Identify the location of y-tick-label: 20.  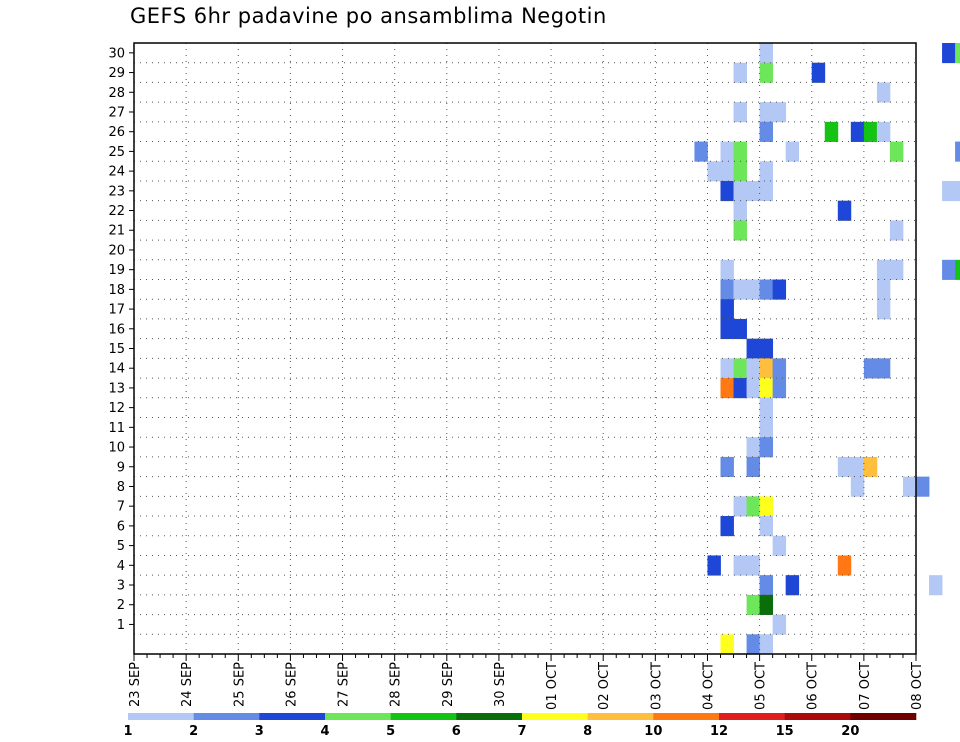
(116, 250).